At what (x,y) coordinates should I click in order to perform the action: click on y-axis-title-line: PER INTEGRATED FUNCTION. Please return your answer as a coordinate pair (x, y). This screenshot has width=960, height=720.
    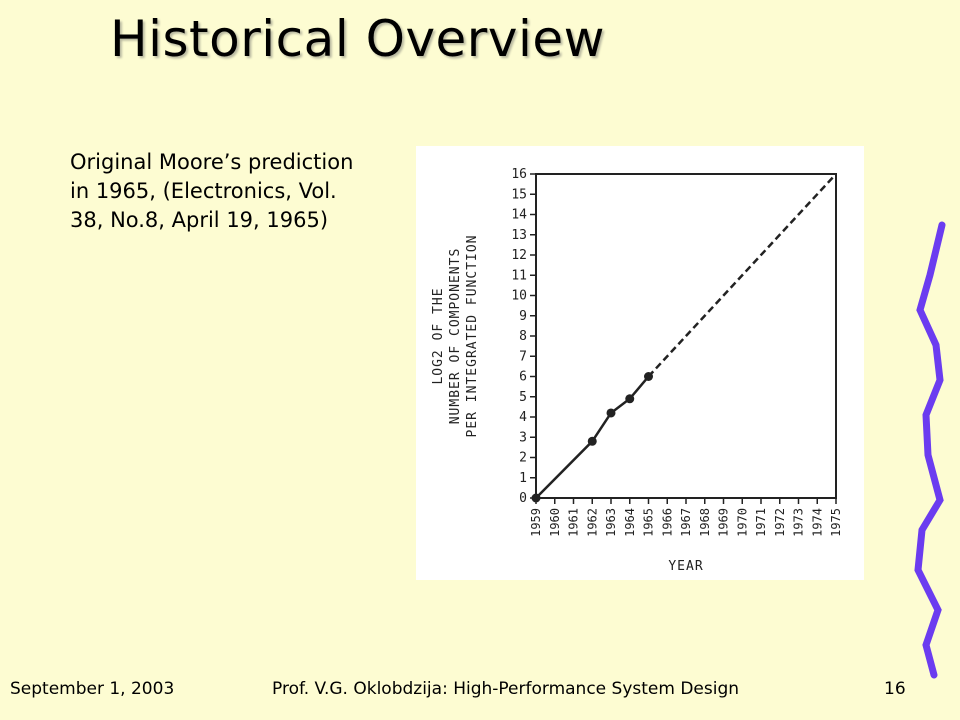
    Looking at the image, I should click on (472, 335).